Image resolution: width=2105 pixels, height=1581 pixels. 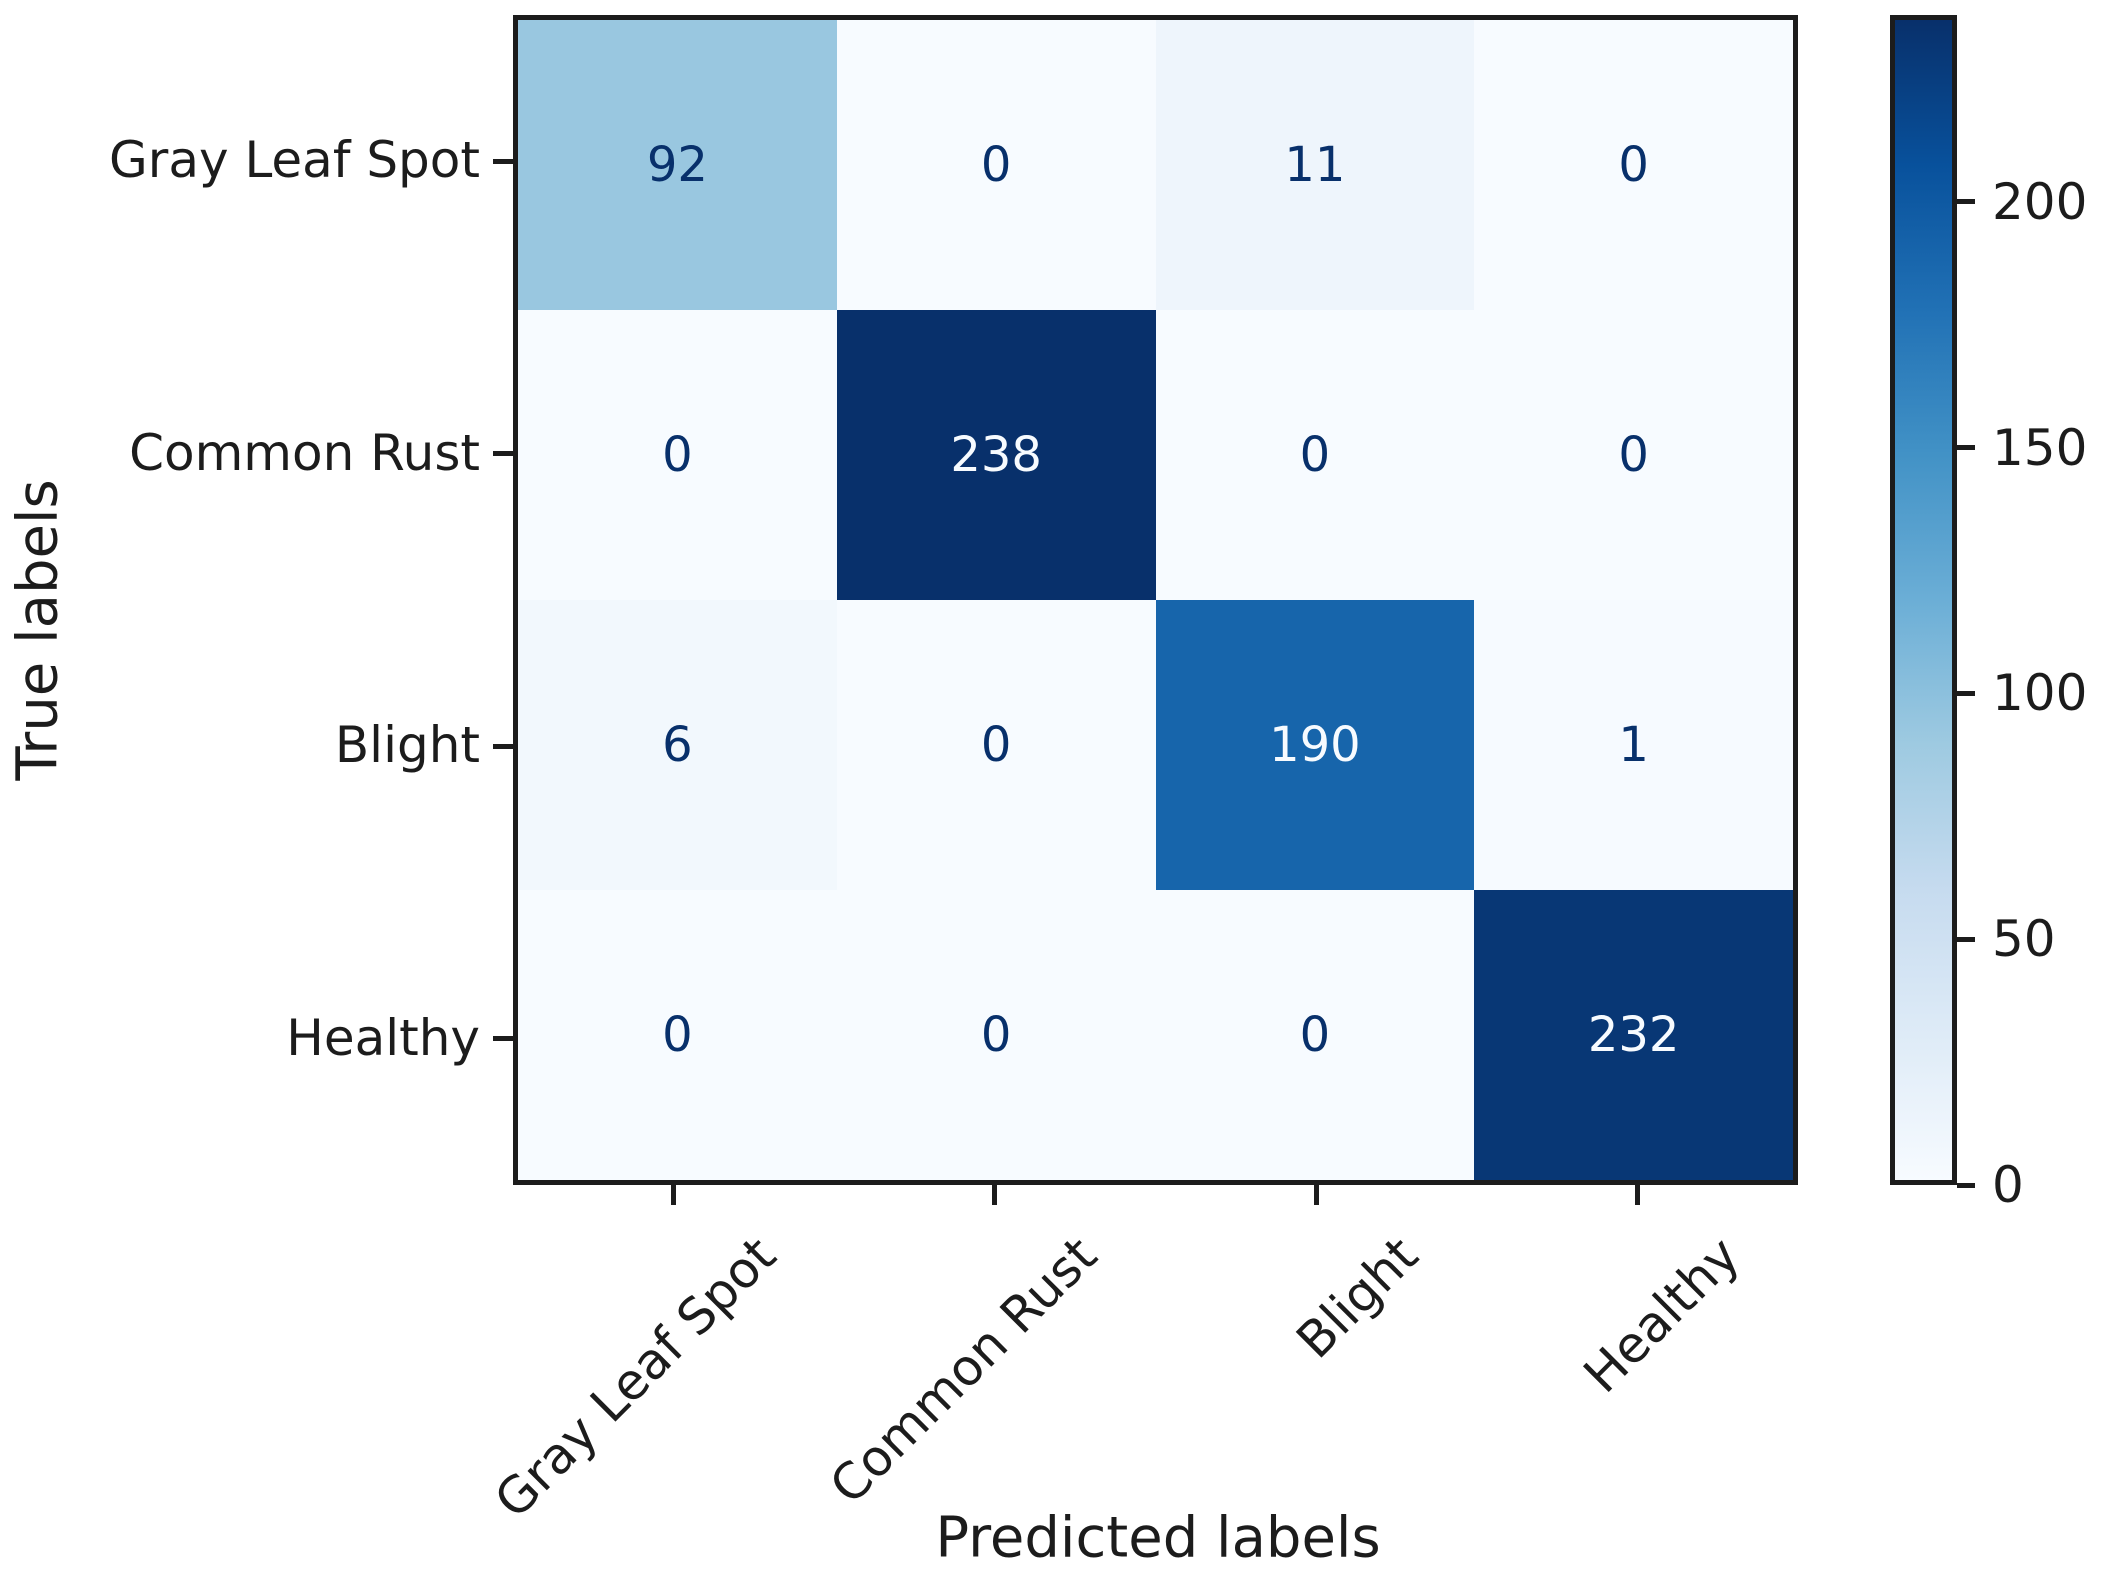 What do you see at coordinates (1315, 165) in the screenshot?
I see `heatmap-cell-r0c2: 11` at bounding box center [1315, 165].